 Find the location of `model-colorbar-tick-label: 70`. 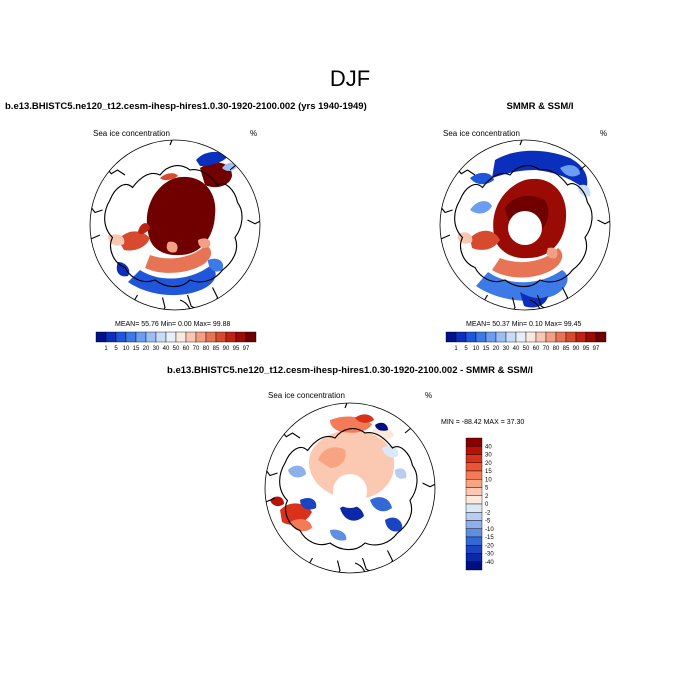

model-colorbar-tick-label: 70 is located at coordinates (196, 349).